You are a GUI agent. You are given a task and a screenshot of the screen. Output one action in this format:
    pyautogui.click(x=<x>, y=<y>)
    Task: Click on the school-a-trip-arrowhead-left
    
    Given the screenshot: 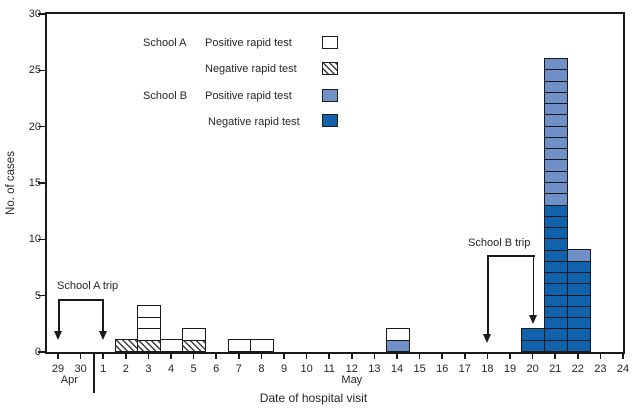 What is the action you would take?
    pyautogui.click(x=58, y=335)
    